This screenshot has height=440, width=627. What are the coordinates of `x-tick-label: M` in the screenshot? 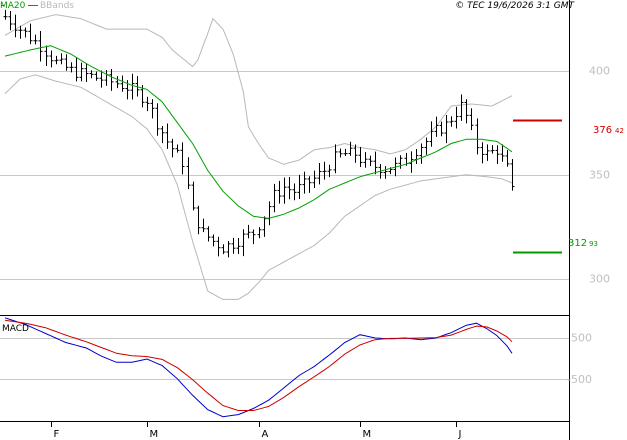 It's located at (154, 434).